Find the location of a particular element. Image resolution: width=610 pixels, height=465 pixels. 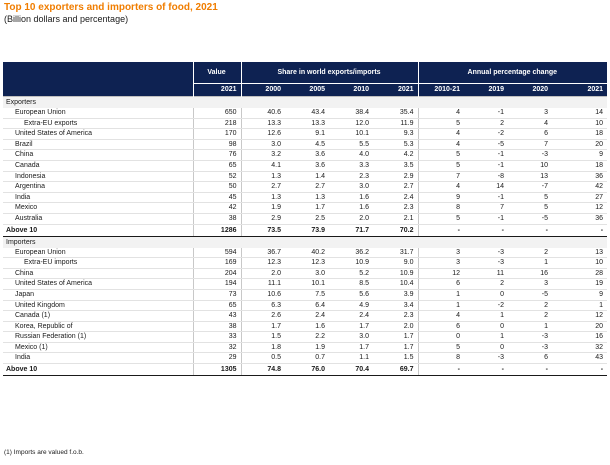

table-cell: 204 is located at coordinates (216, 274).